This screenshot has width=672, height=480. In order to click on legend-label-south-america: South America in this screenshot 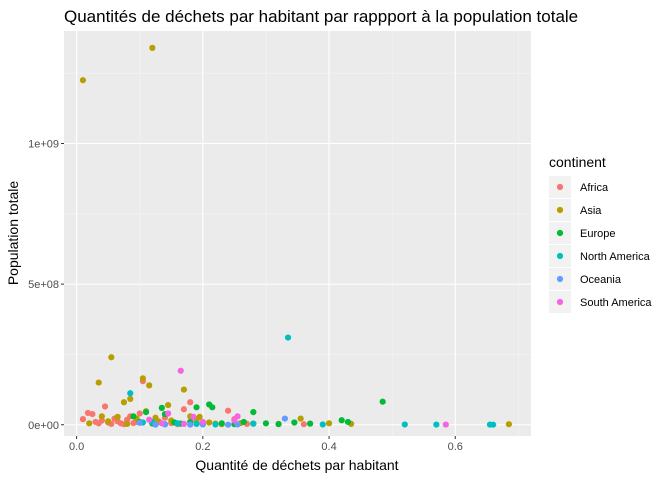, I will do `click(616, 303)`.